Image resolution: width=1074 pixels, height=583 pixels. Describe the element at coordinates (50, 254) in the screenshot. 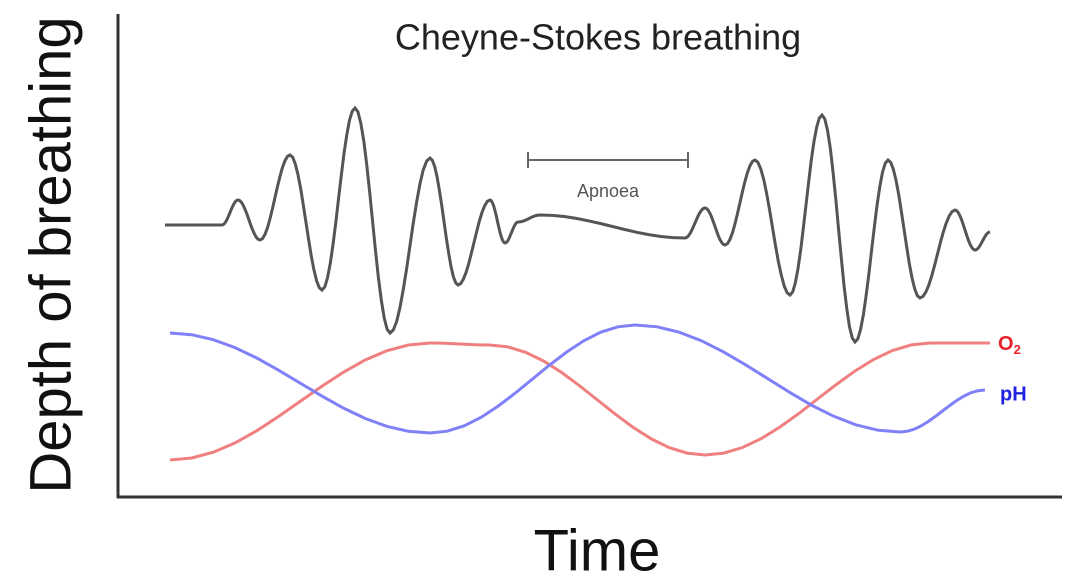

I see `y-axis-label: Depth of breathing` at that location.